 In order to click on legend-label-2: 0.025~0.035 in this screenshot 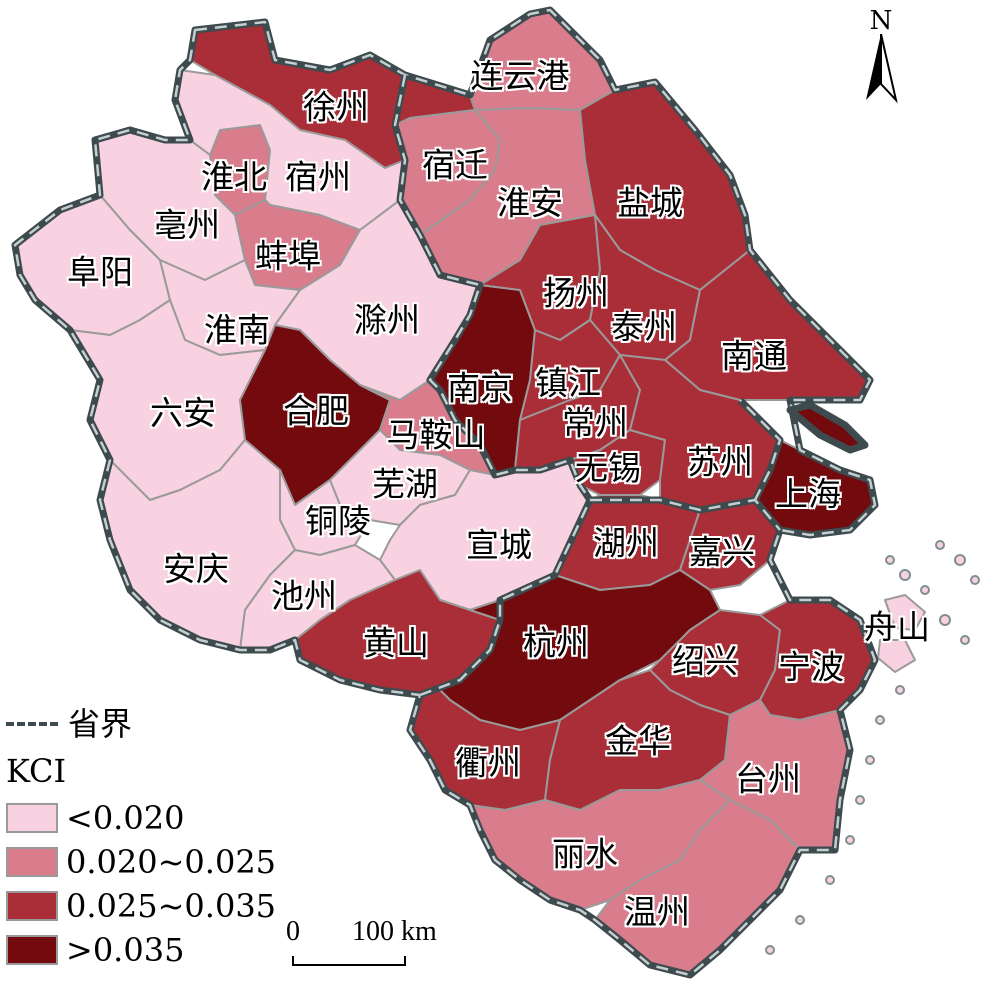, I will do `click(171, 906)`.